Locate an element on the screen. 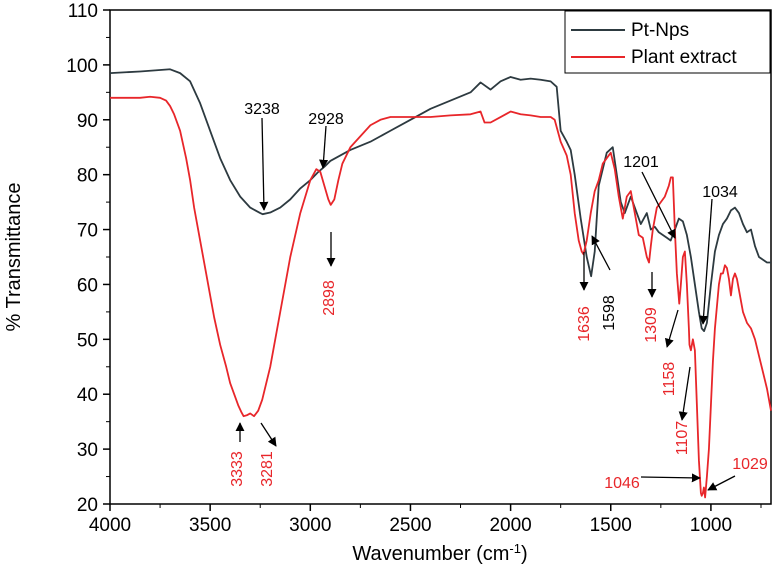 The image size is (774, 579). y-axis-title: % Transmittance is located at coordinates (14, 257).